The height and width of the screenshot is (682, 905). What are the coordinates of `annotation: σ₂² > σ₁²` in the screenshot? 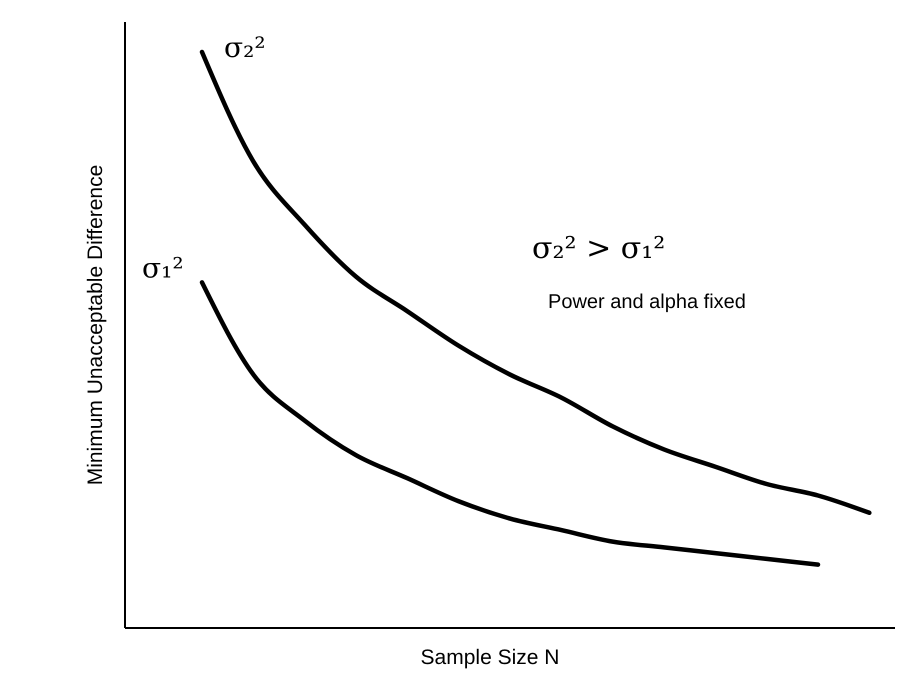 It's located at (599, 248).